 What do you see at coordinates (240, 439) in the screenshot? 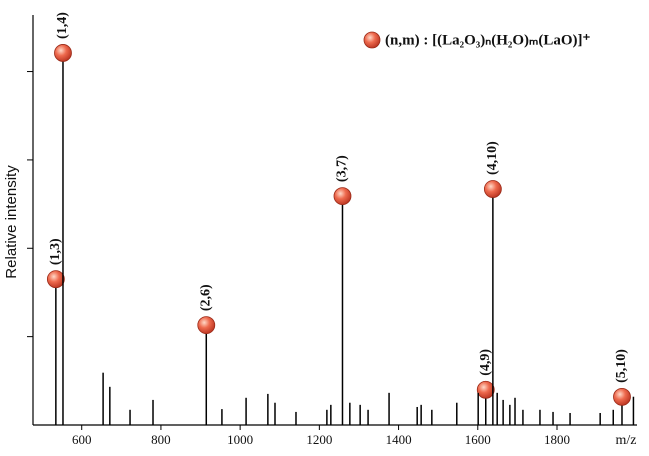
I see `x-tick-label: 1000` at bounding box center [240, 439].